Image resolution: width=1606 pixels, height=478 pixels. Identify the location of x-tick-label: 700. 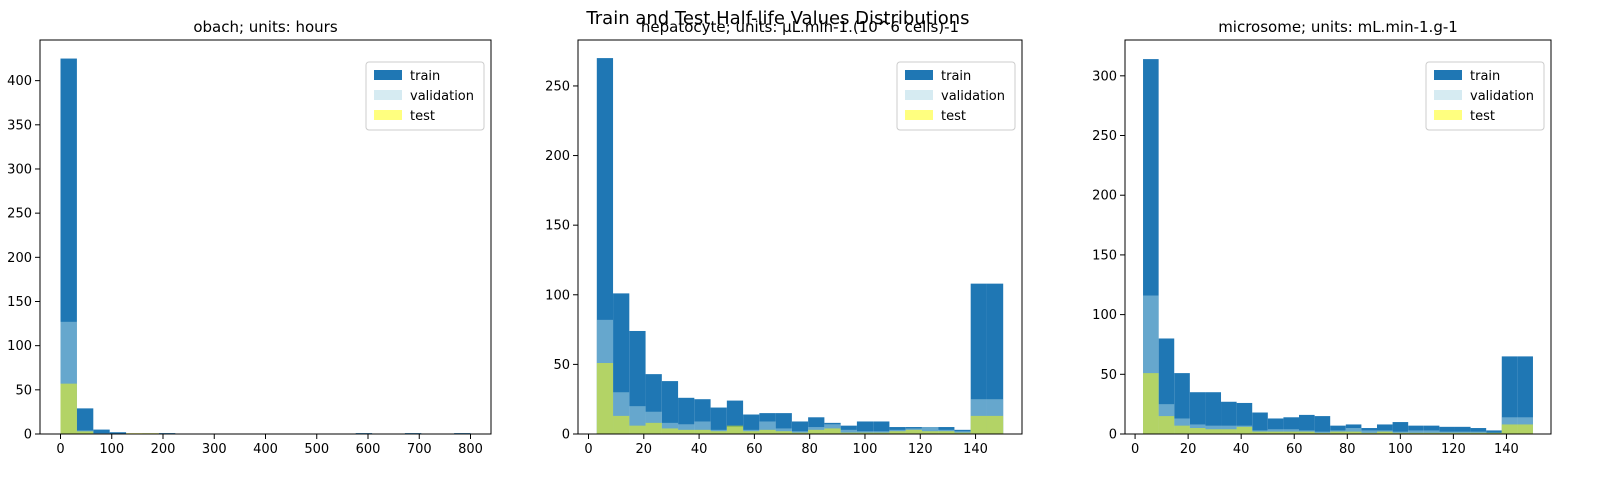
(419, 449).